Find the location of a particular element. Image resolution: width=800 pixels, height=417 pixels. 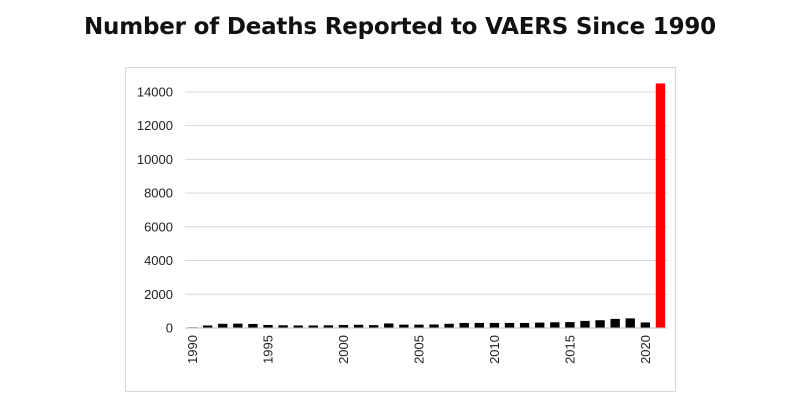

bar-2003 is located at coordinates (389, 325).